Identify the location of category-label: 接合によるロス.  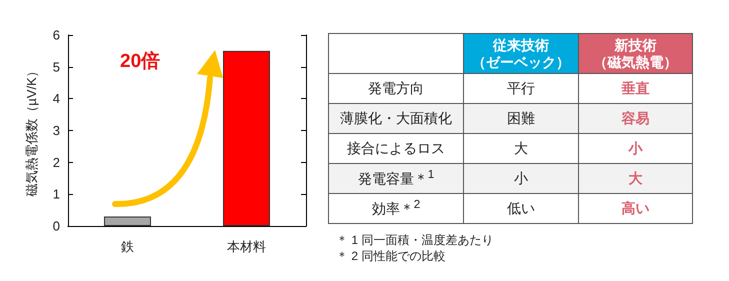
(396, 148).